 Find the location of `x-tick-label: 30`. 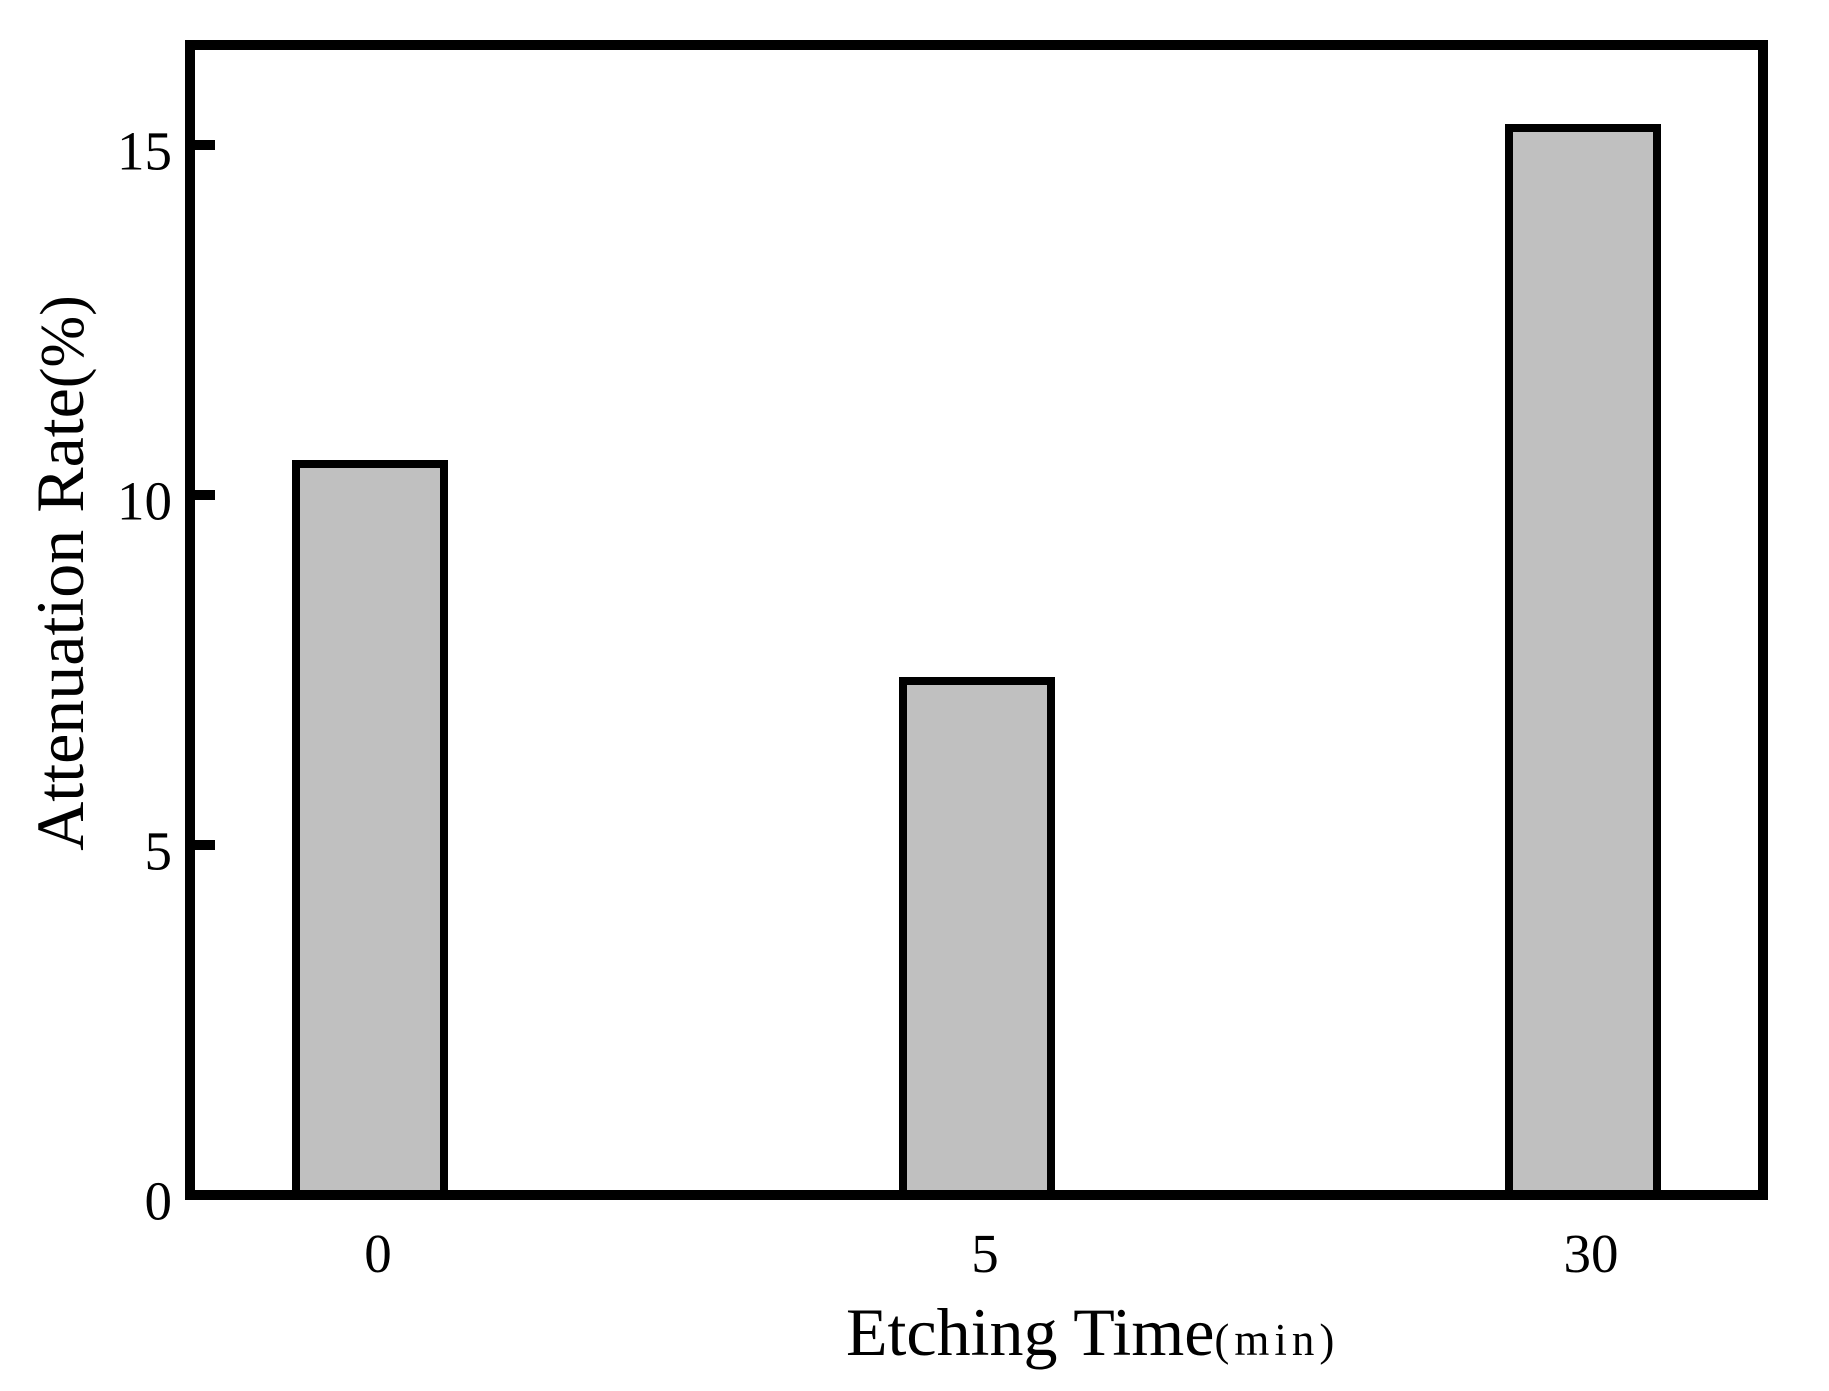

x-tick-label: 30 is located at coordinates (1591, 1253).